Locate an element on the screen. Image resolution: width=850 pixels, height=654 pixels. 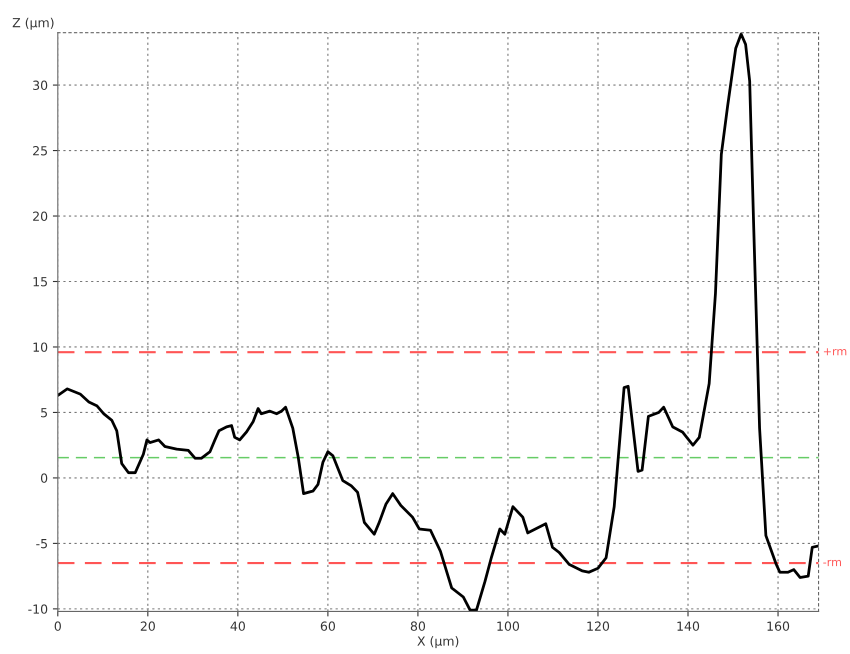
x-tick-label: 140 is located at coordinates (688, 626).